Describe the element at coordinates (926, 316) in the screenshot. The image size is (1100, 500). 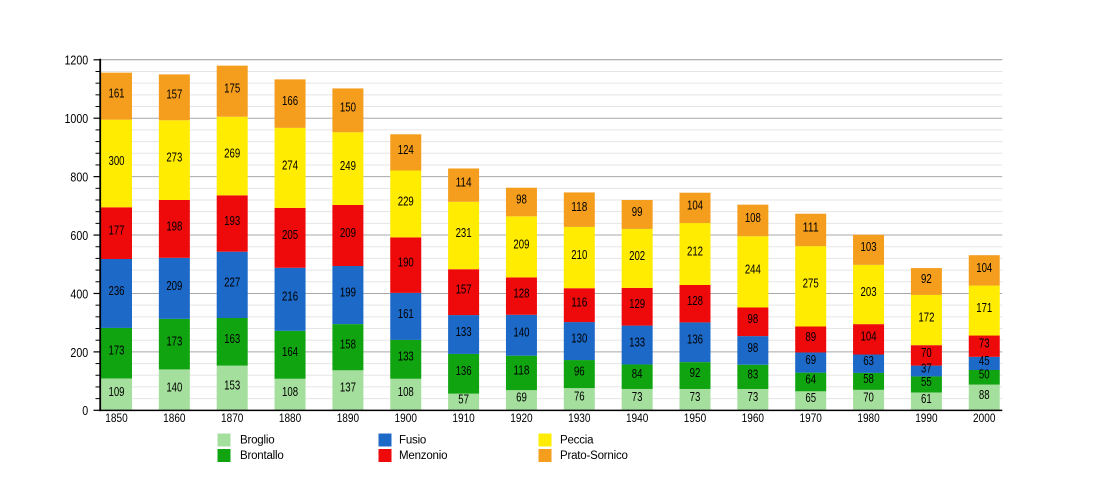
I see `svg-text: 172` at that location.